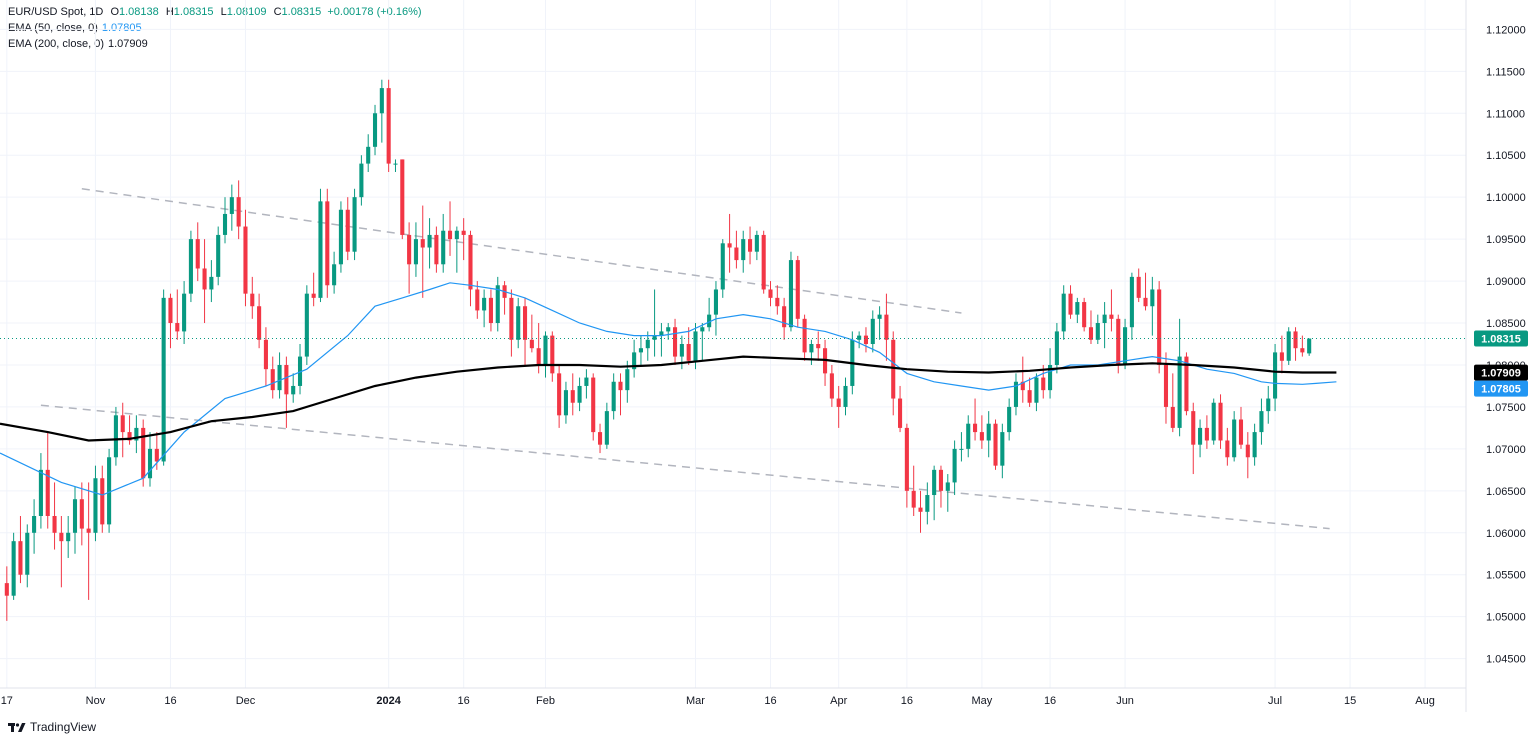  What do you see at coordinates (695, 701) in the screenshot?
I see `x-tick-label: Mar` at bounding box center [695, 701].